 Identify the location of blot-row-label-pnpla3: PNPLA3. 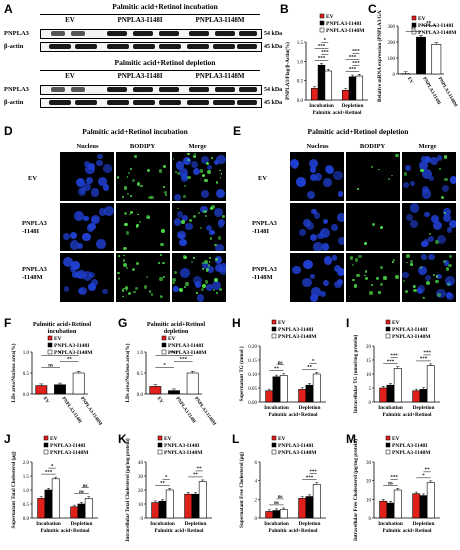
(16, 33).